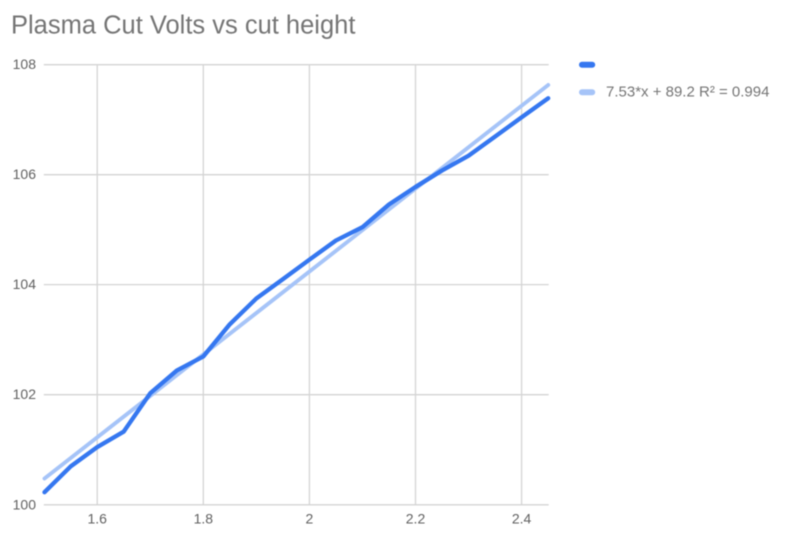  Describe the element at coordinates (25, 174) in the screenshot. I see `svg-text: 106` at that location.